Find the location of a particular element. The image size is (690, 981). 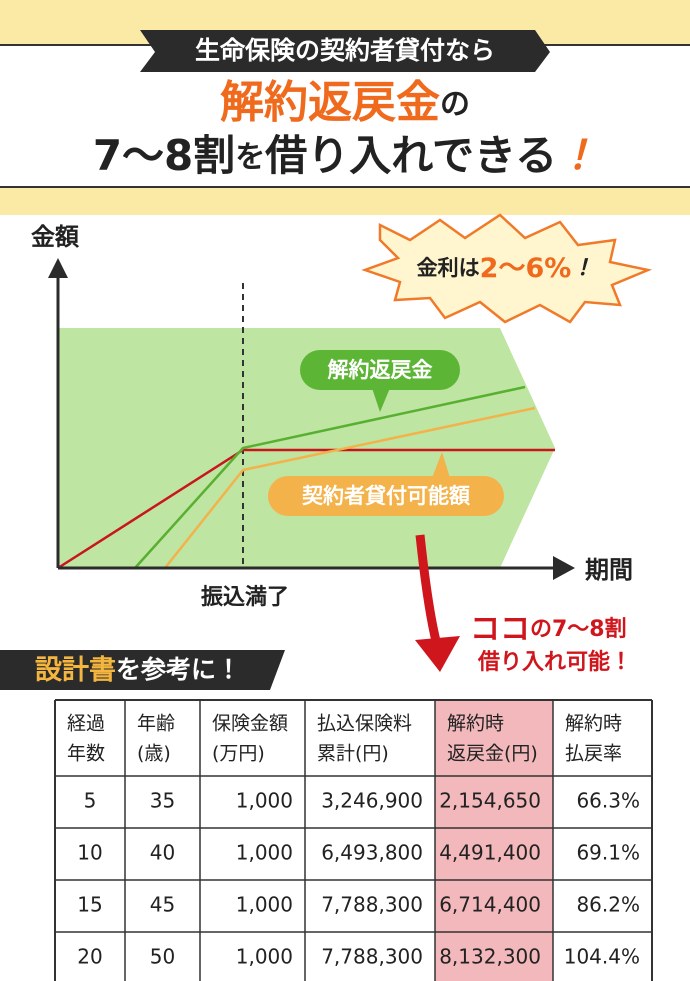

title-suffix: の is located at coordinates (455, 104).